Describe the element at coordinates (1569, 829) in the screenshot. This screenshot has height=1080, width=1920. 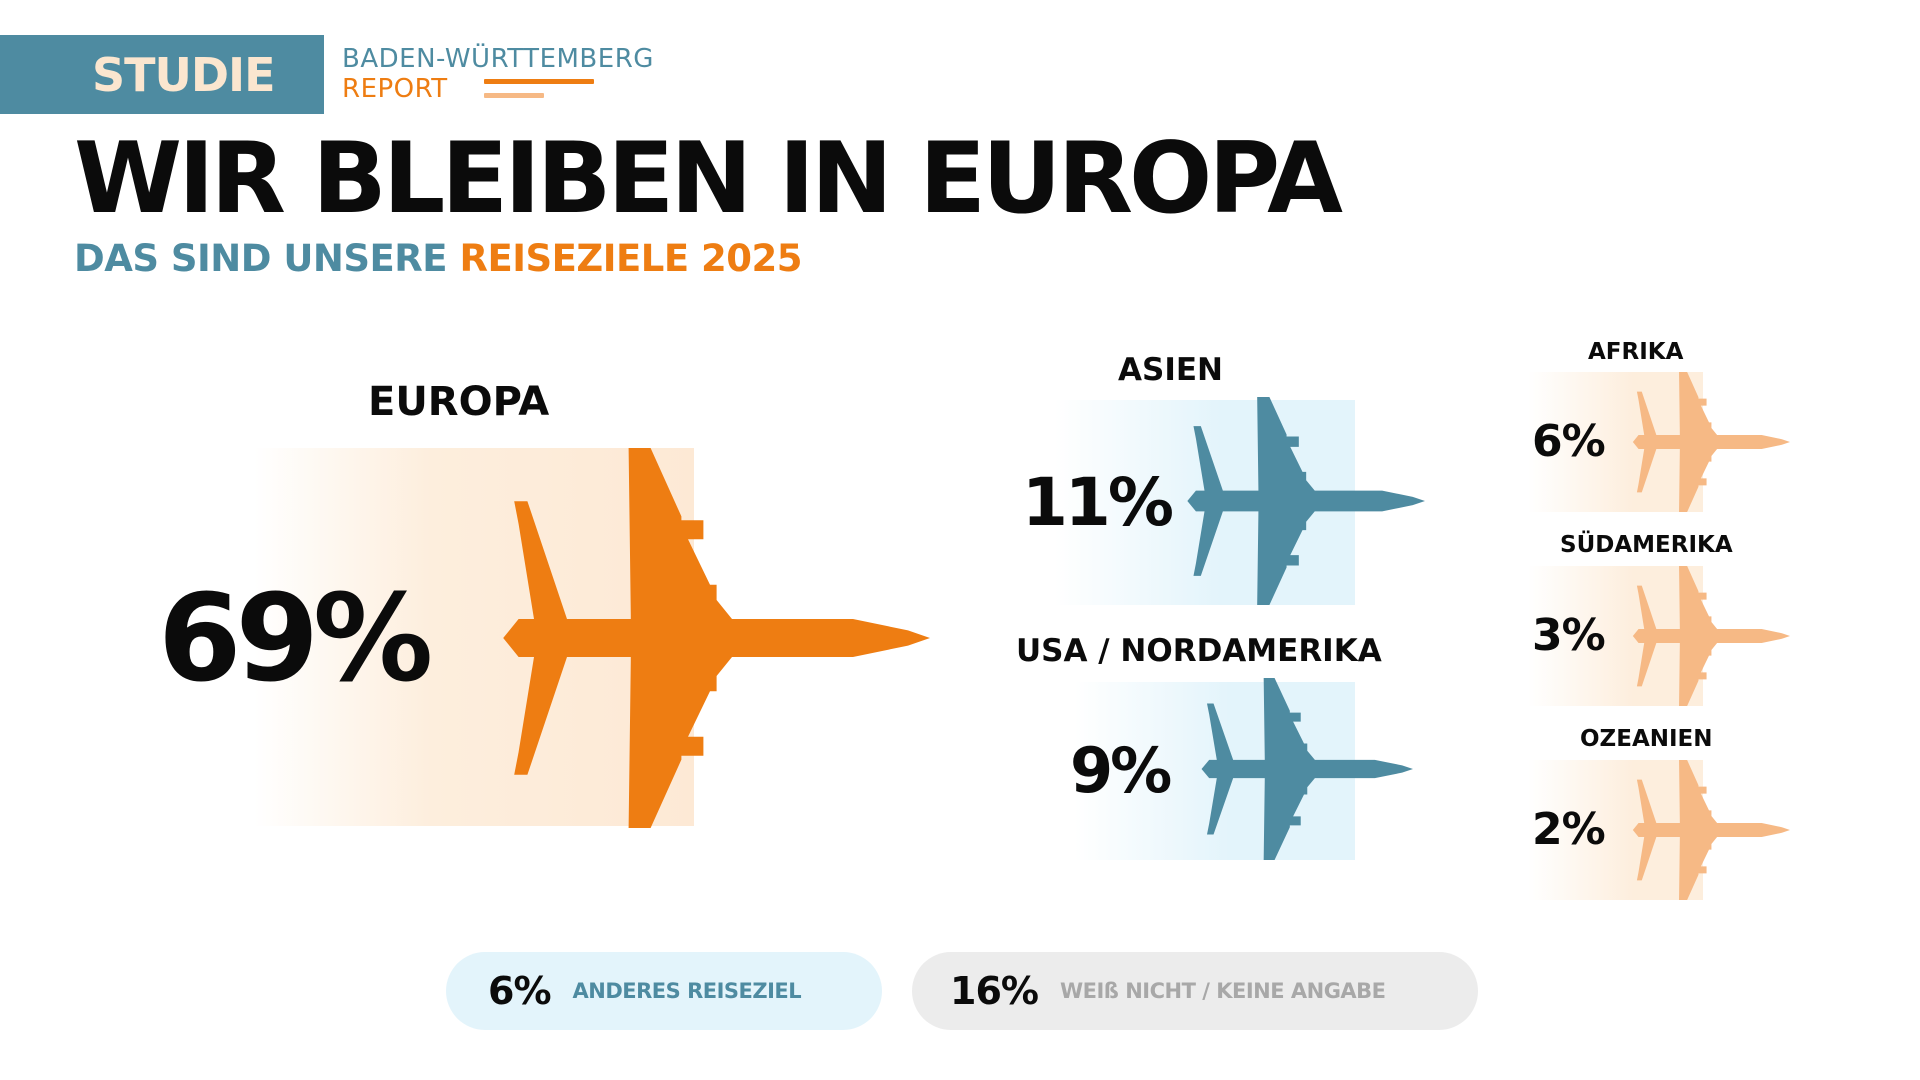
I see `chart-value-ozeanien: 2%` at that location.